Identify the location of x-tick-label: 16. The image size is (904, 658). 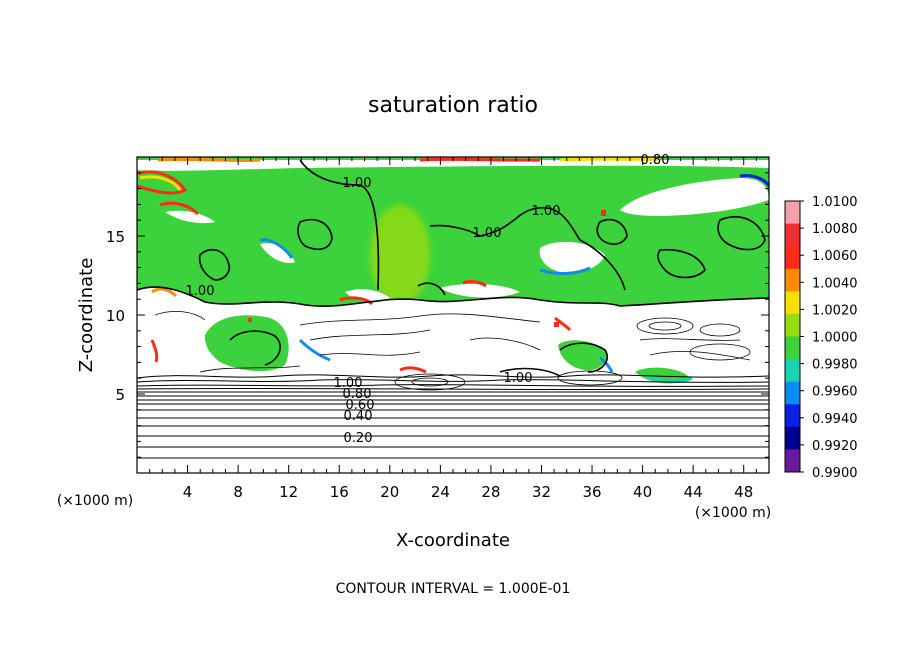
(339, 492).